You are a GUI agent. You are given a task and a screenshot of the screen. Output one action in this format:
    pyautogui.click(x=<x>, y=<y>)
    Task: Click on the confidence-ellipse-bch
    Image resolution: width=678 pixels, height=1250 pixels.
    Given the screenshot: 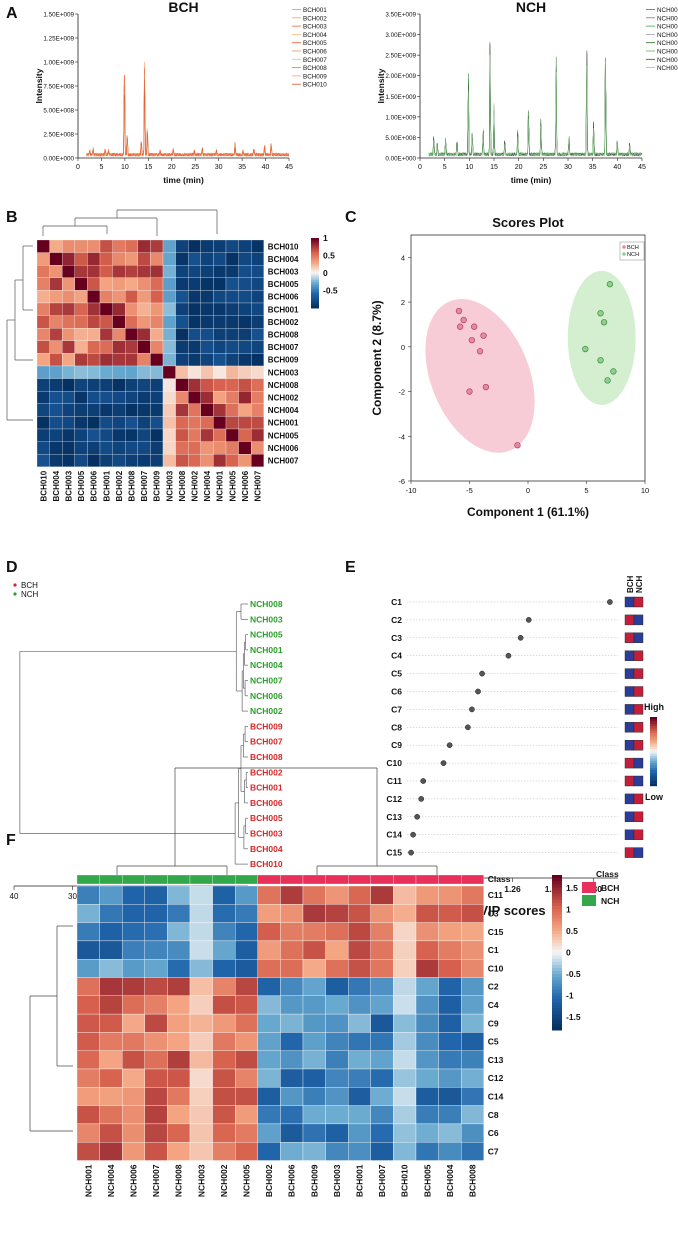 What is the action you would take?
    pyautogui.click(x=480, y=376)
    